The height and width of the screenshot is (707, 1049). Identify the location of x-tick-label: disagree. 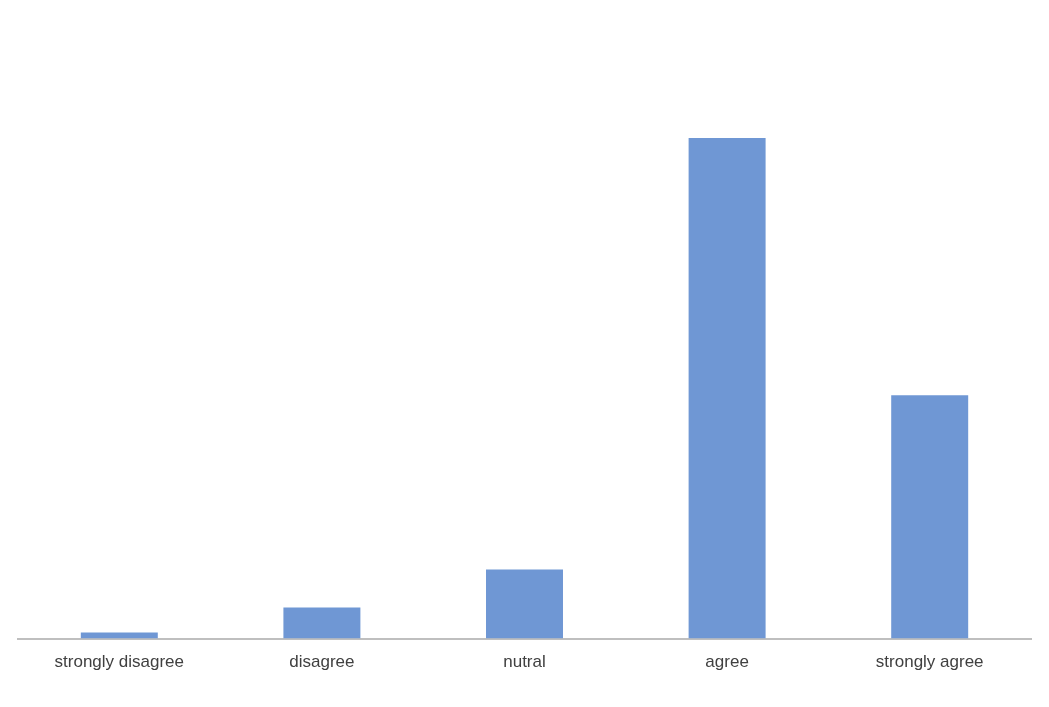
(322, 662).